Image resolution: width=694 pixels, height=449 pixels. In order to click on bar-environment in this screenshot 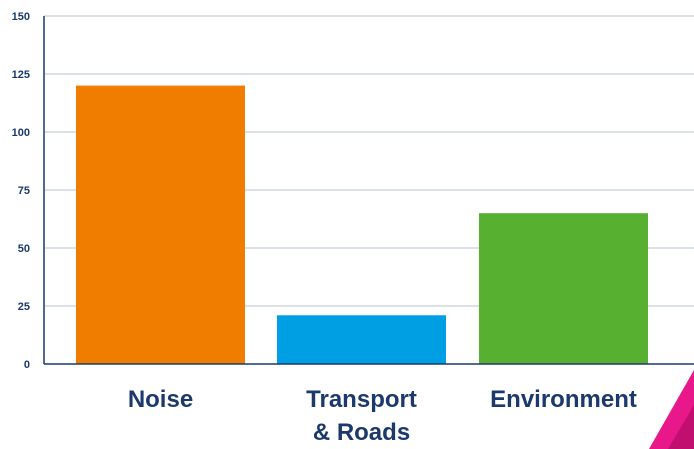, I will do `click(563, 288)`.